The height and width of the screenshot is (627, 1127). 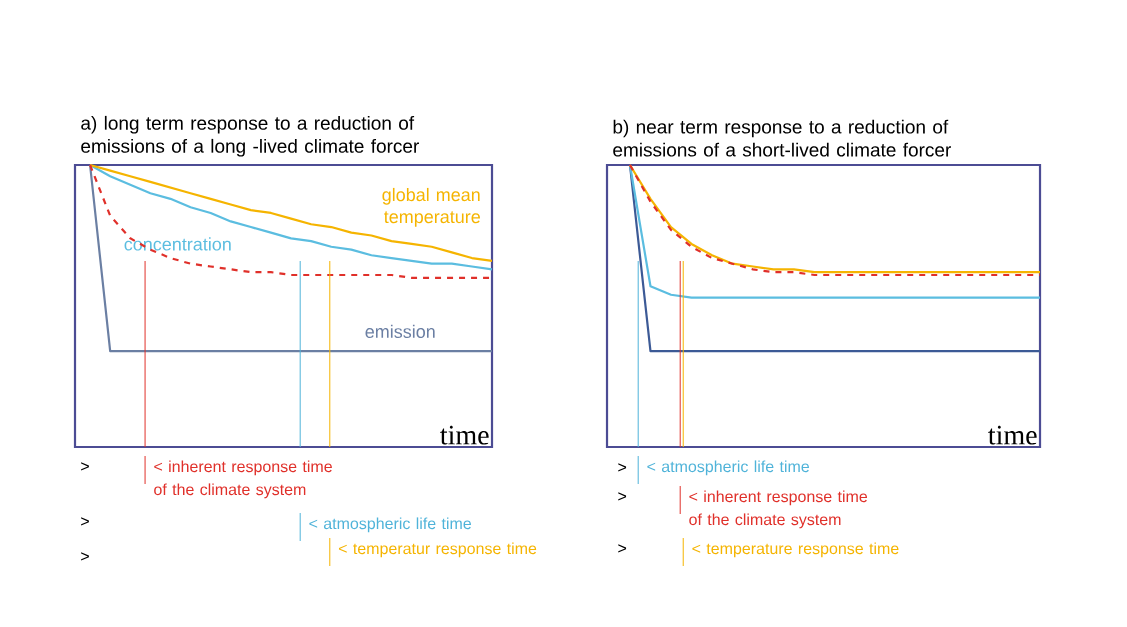 I want to click on series-label: global mean temperature, so click(x=431, y=207).